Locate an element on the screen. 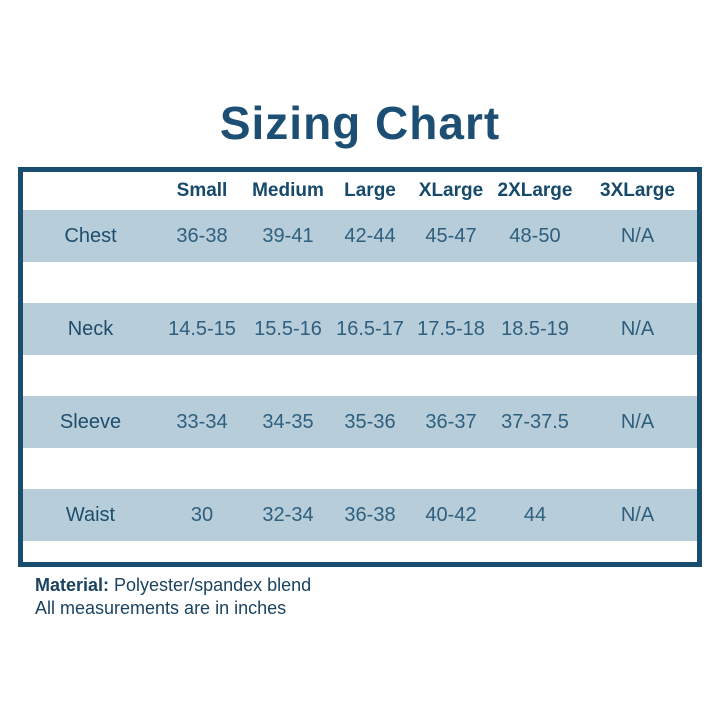 The height and width of the screenshot is (720, 720). size-value-cell: 40-42 is located at coordinates (451, 514).